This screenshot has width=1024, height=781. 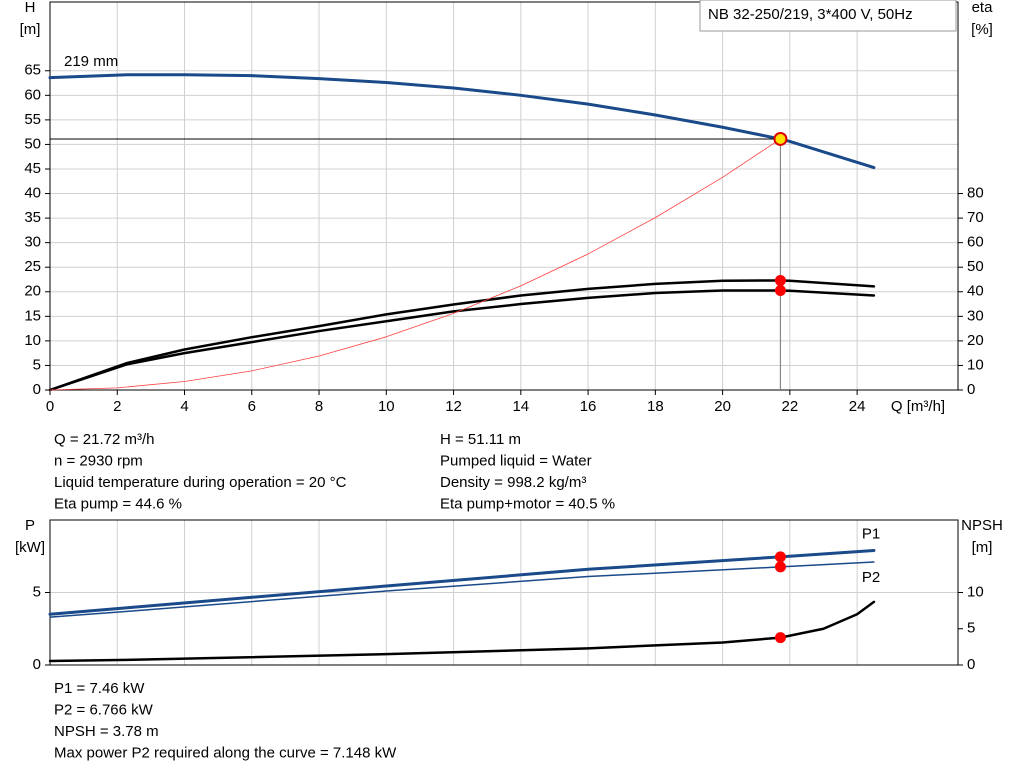 What do you see at coordinates (32, 291) in the screenshot?
I see `y-tick-label: 20` at bounding box center [32, 291].